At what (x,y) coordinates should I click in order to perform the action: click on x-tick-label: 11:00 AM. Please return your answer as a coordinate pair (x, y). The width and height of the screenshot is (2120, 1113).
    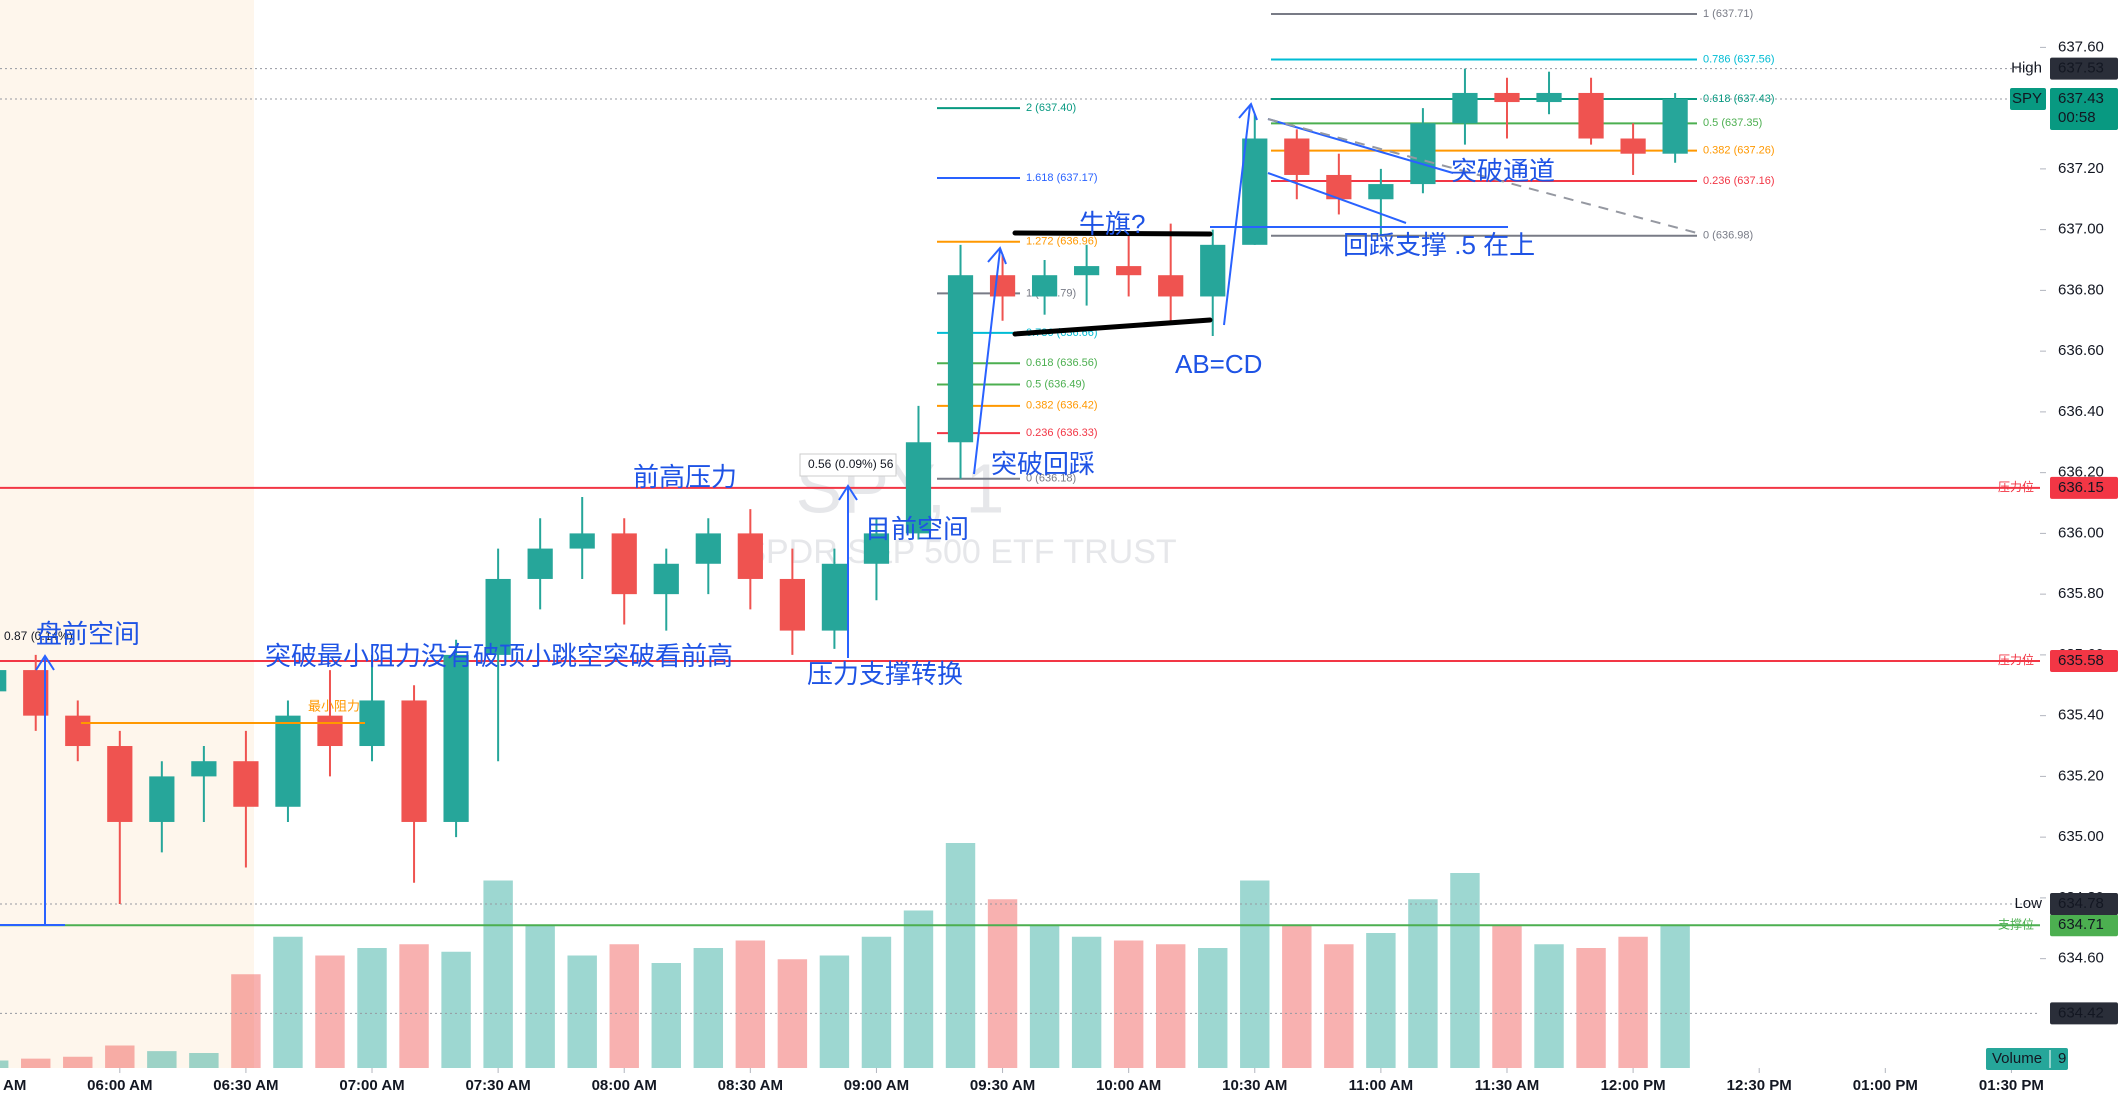
    Looking at the image, I should click on (1381, 1085).